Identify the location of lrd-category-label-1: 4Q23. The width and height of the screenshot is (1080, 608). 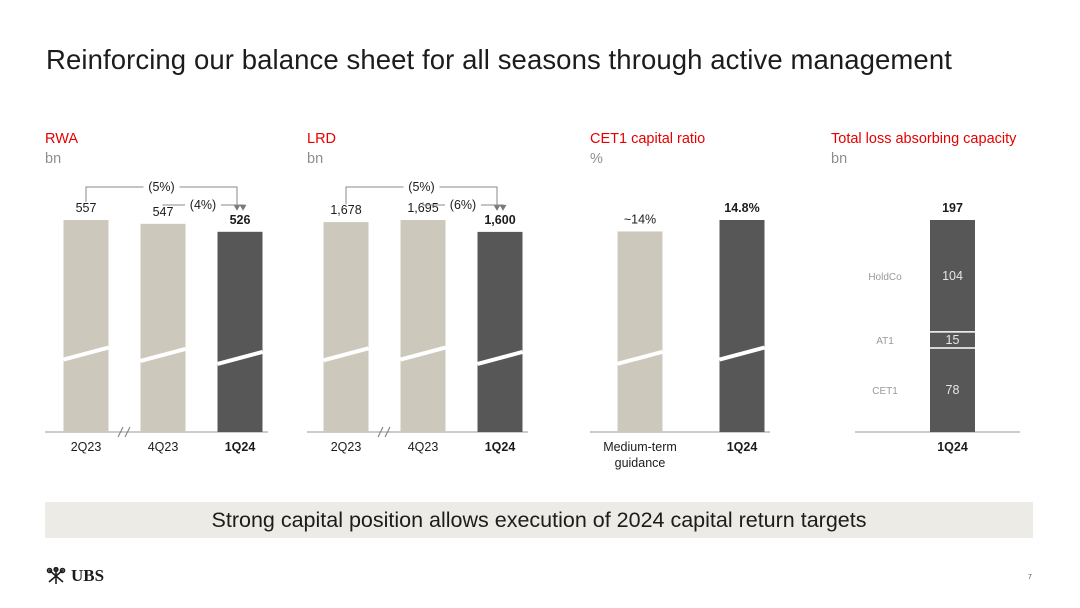
(423, 447).